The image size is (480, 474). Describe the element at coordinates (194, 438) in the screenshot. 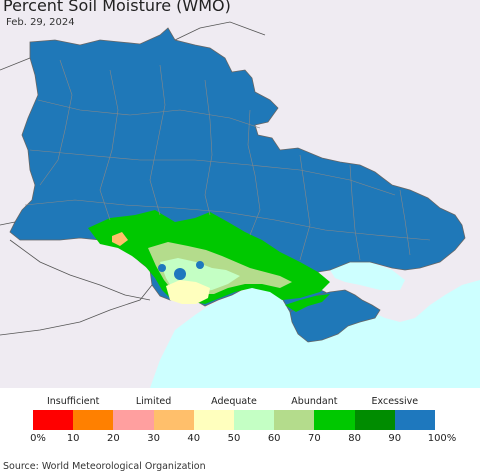

I see `legend-tick-label: 40` at that location.